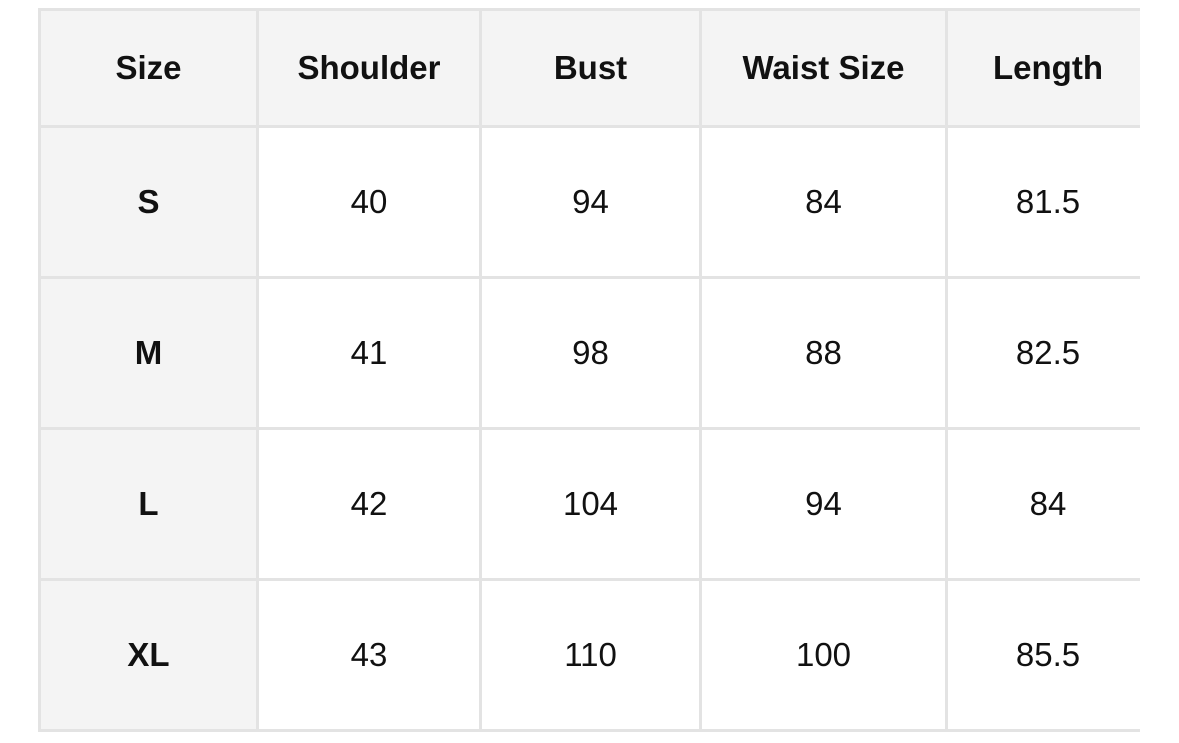 The image size is (1179, 743). I want to click on waist-cell: 84, so click(823, 202).